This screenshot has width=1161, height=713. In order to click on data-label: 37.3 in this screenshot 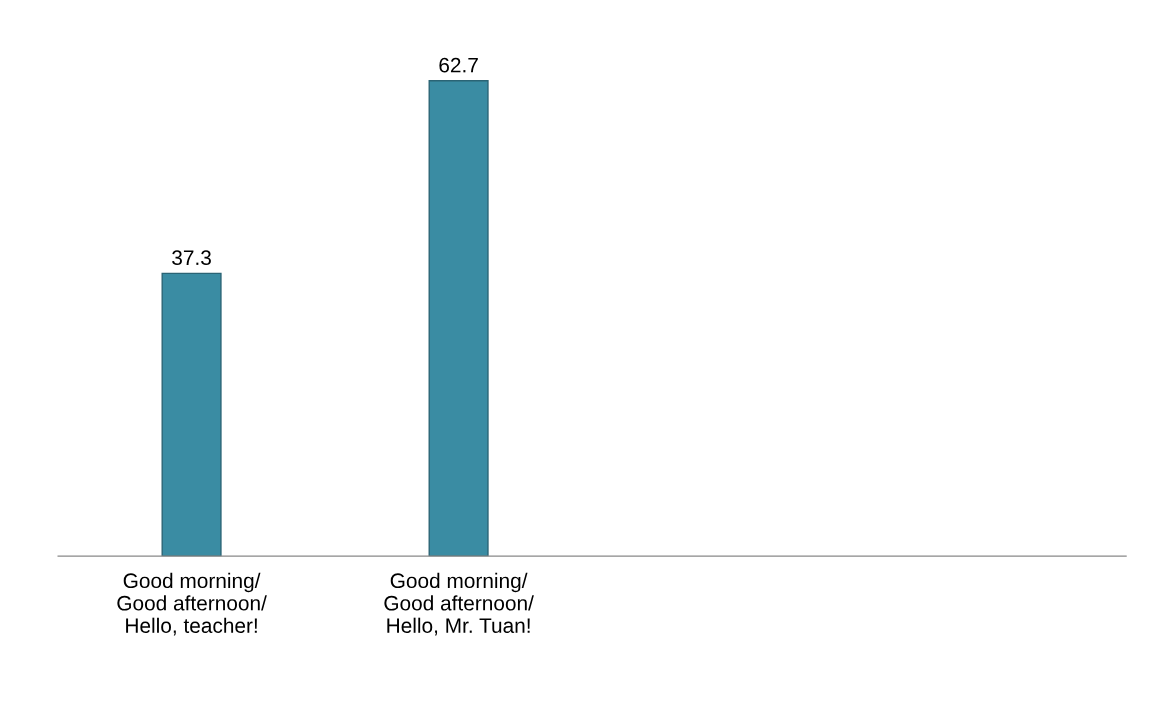, I will do `click(191, 258)`.